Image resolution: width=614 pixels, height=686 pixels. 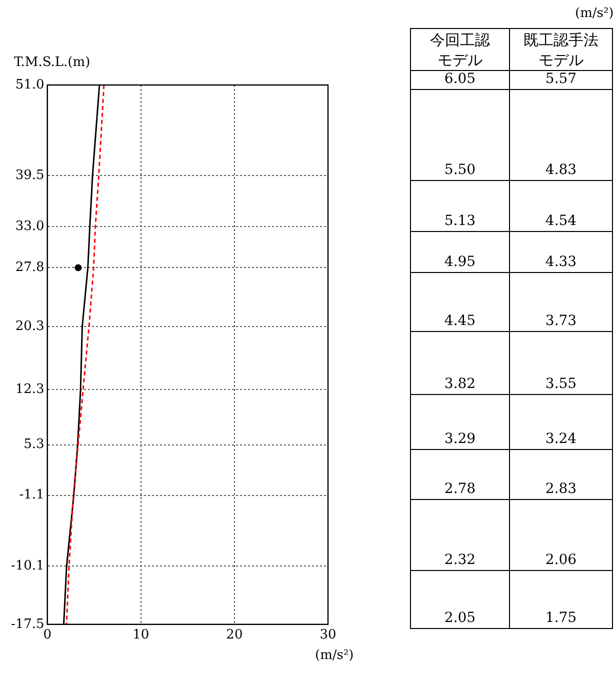 What do you see at coordinates (460, 135) in the screenshot?
I see `text: 5.50` at bounding box center [460, 135].